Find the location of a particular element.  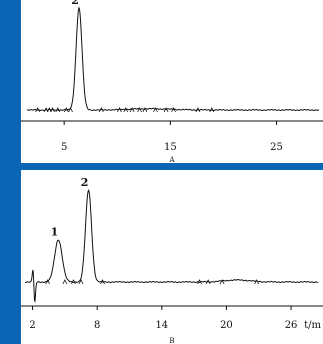

peak-label-b-2: 2 is located at coordinates (85, 182).